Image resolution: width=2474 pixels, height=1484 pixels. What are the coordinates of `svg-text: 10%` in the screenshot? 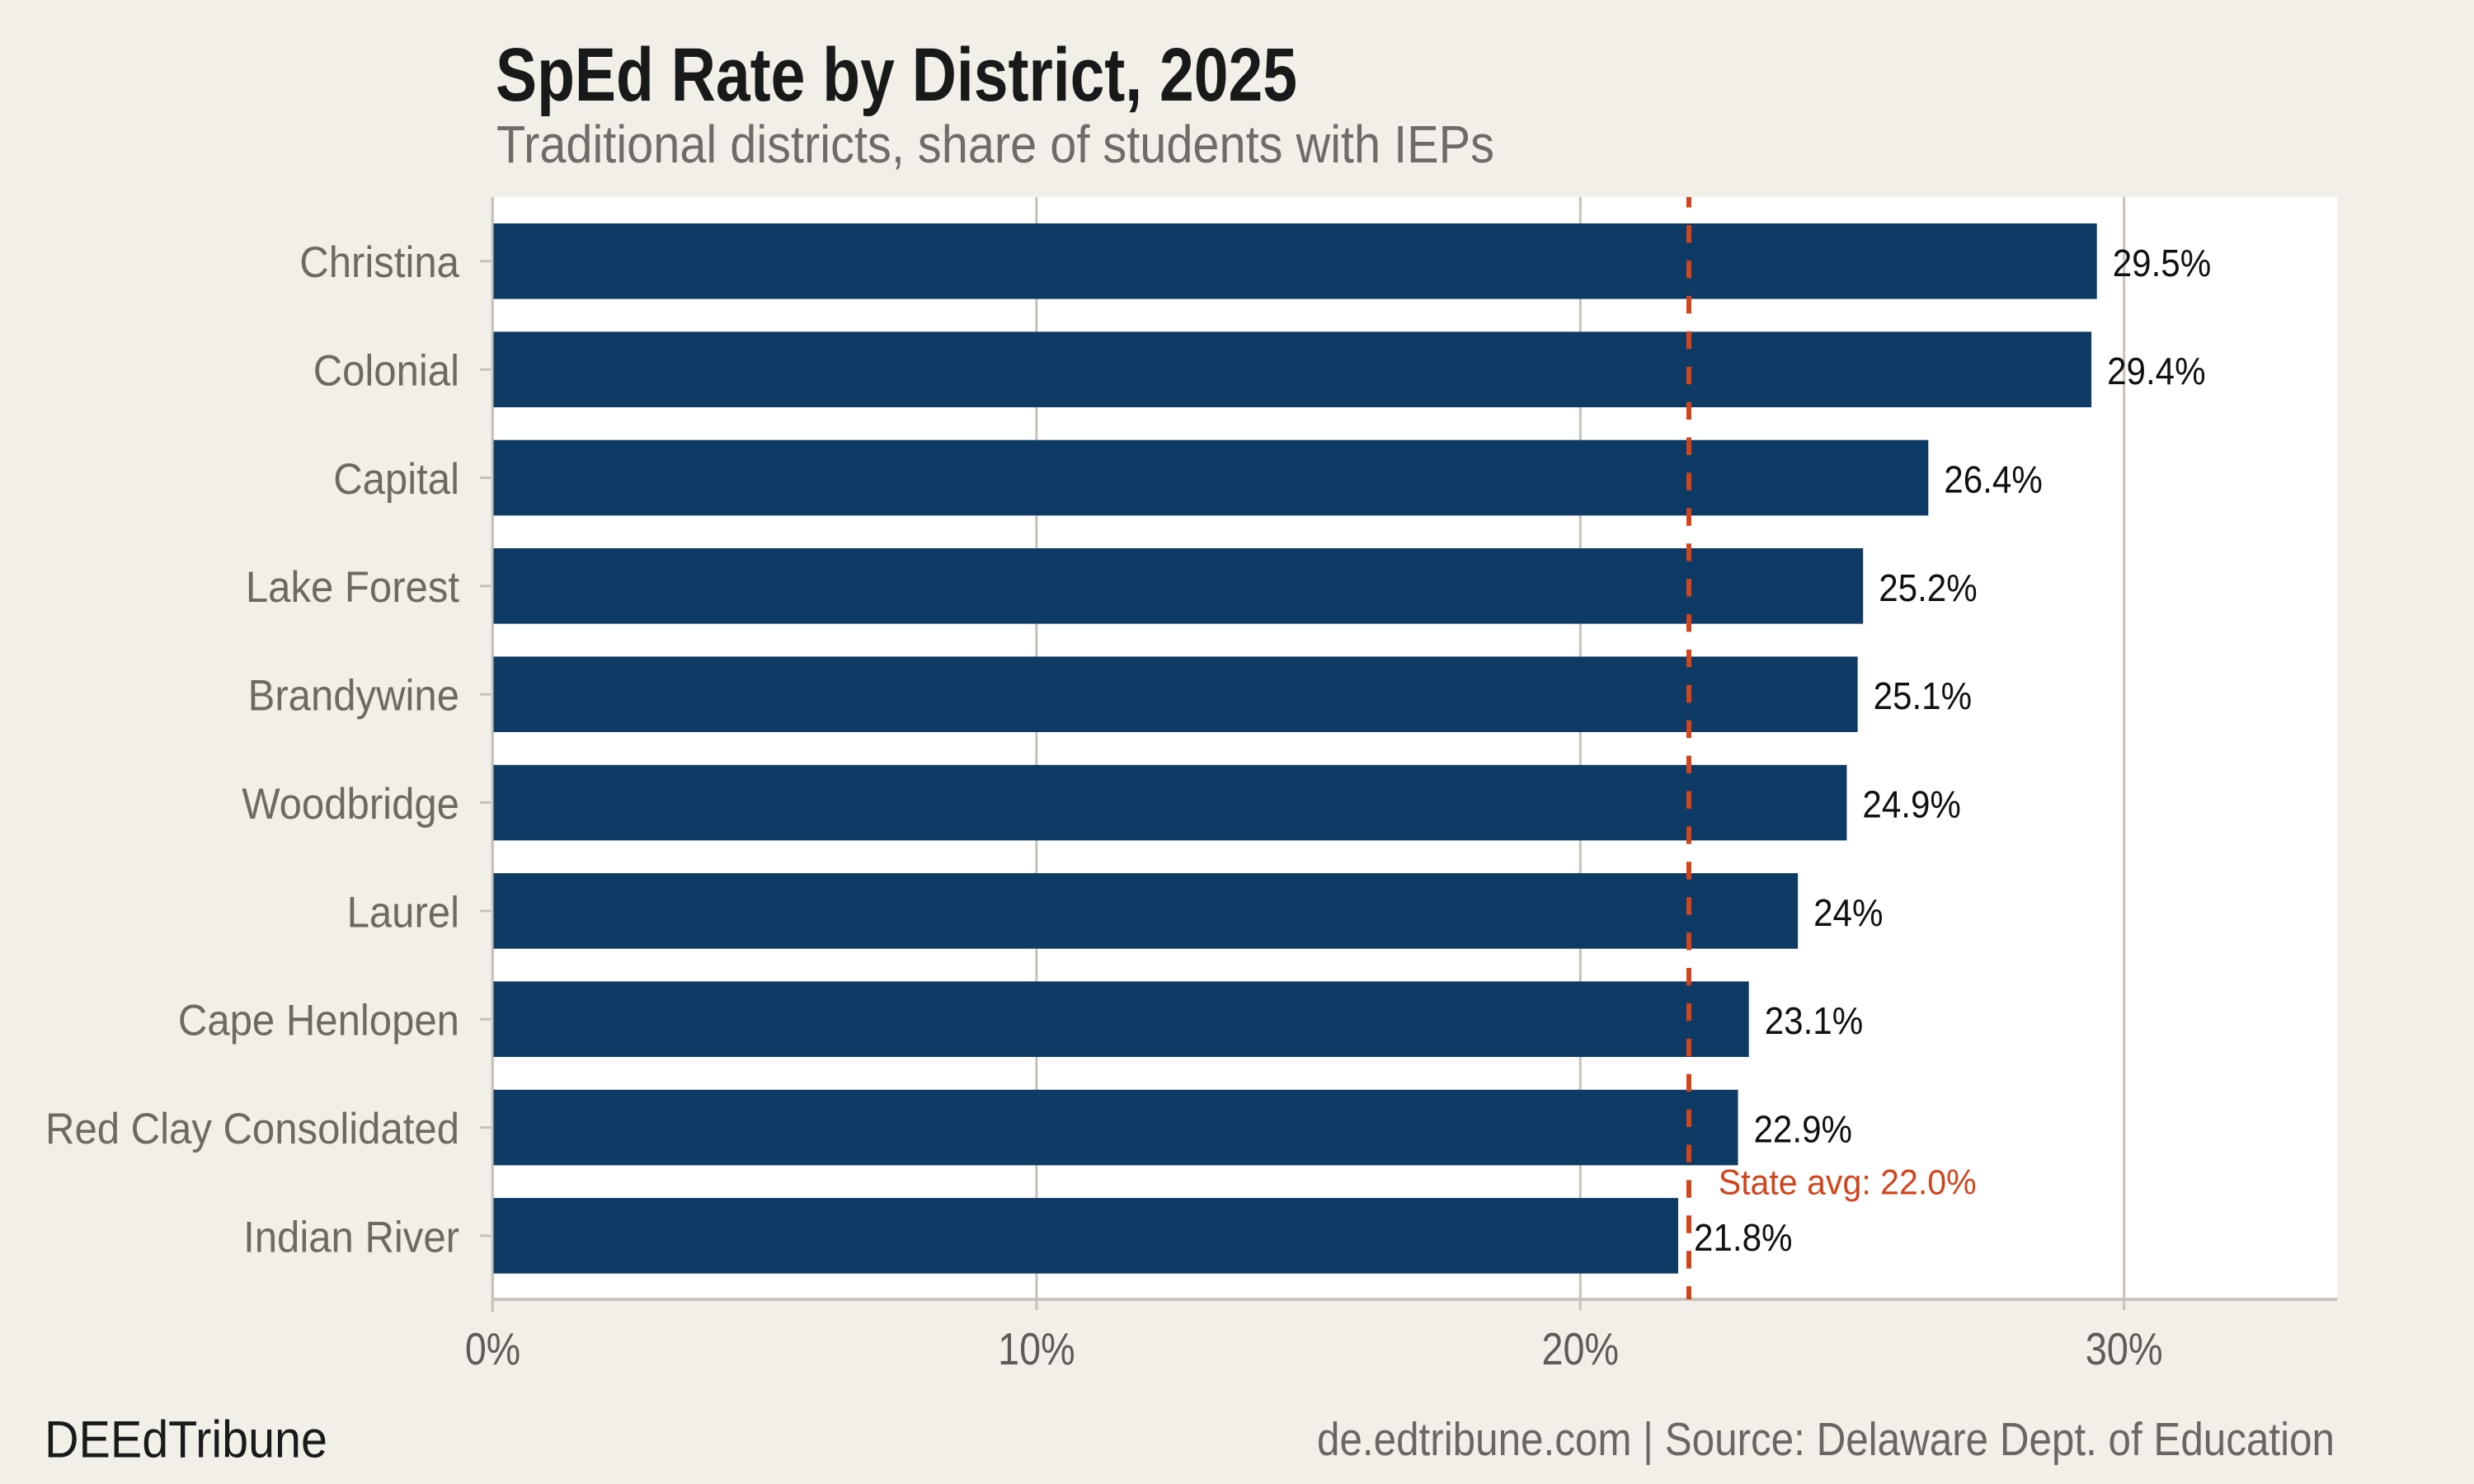 It's located at (1036, 1348).